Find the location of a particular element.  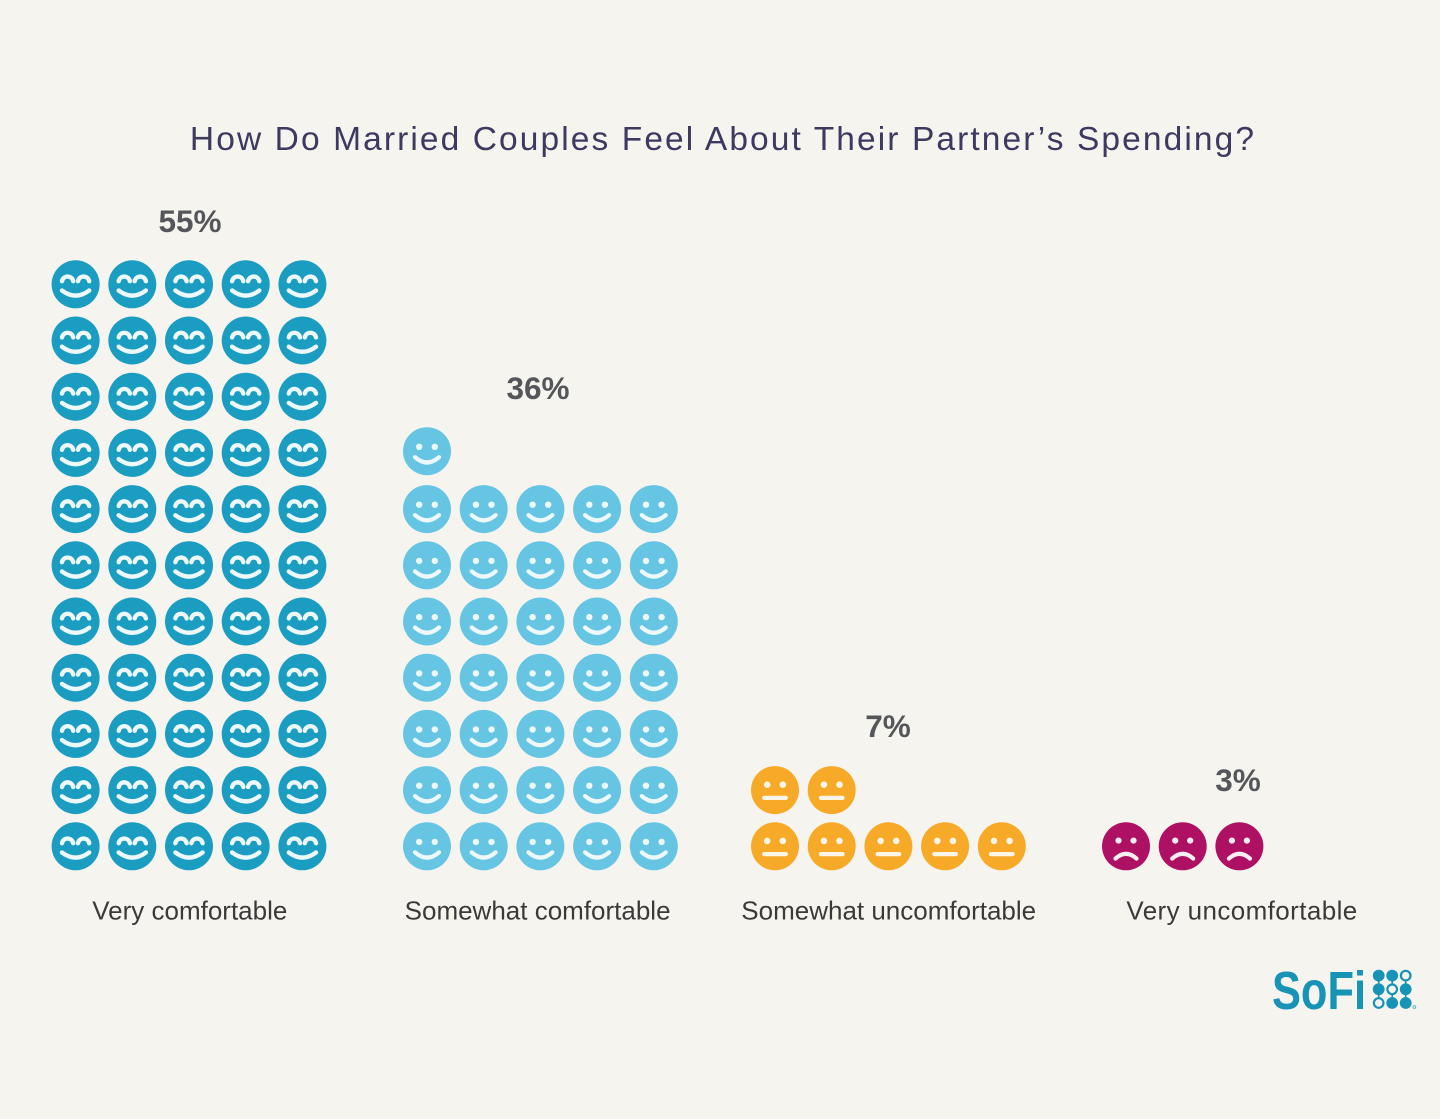

svg-text: 3% is located at coordinates (1238, 780).